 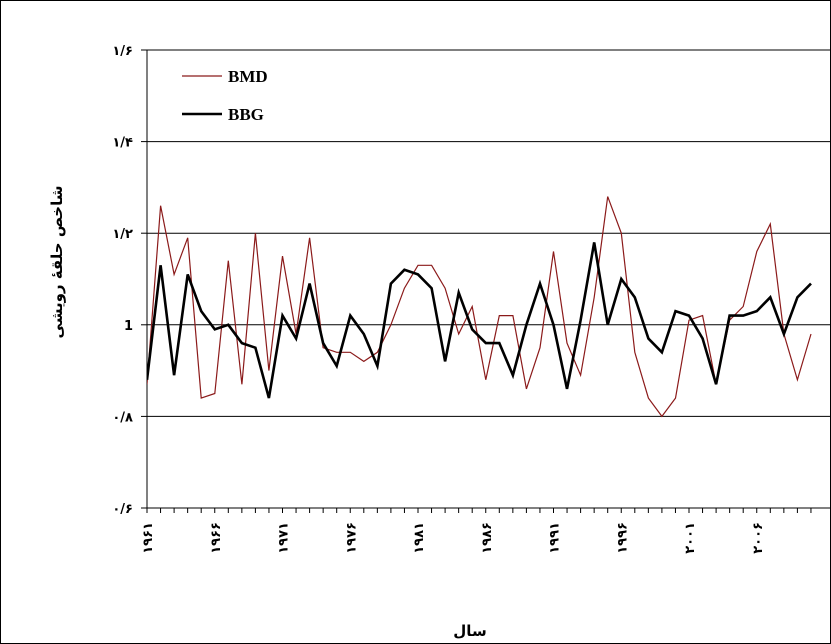 I want to click on x-tick-label-8: ۲۰۰۱, so click(x=690, y=538).